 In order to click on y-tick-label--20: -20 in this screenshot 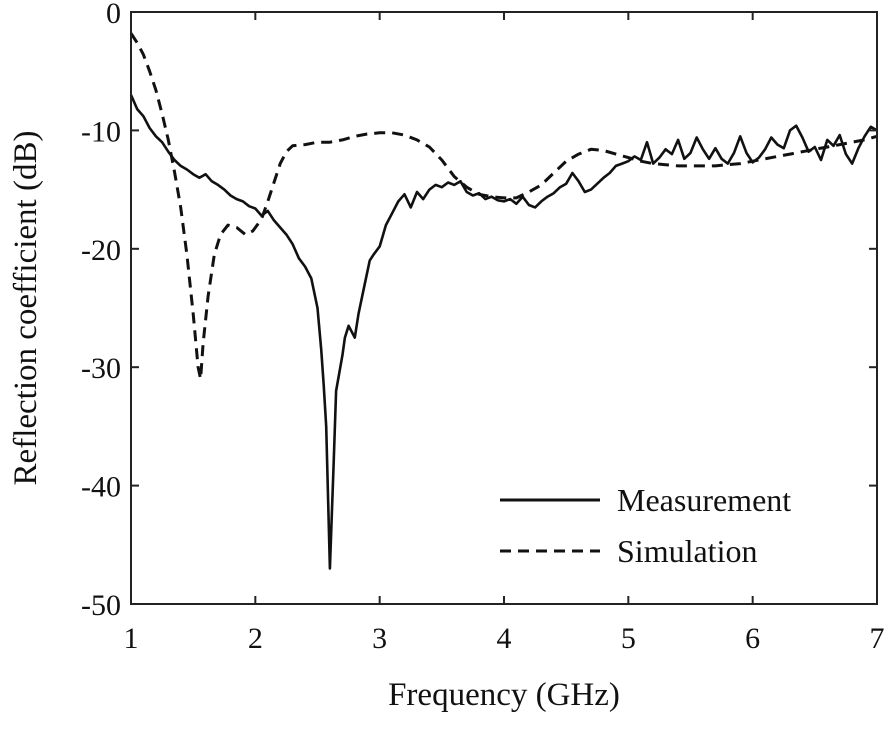, I will do `click(101, 250)`.